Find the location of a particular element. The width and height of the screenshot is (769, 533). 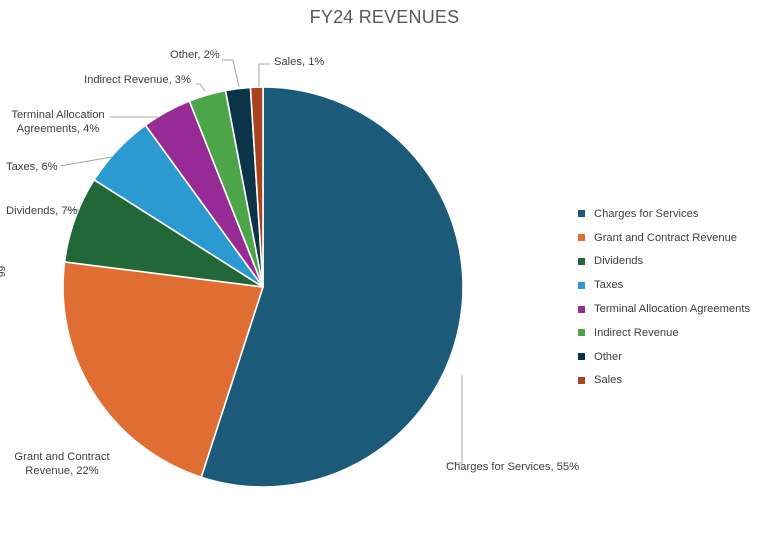

legend-item: Grant and Contract Revenue is located at coordinates (664, 238).